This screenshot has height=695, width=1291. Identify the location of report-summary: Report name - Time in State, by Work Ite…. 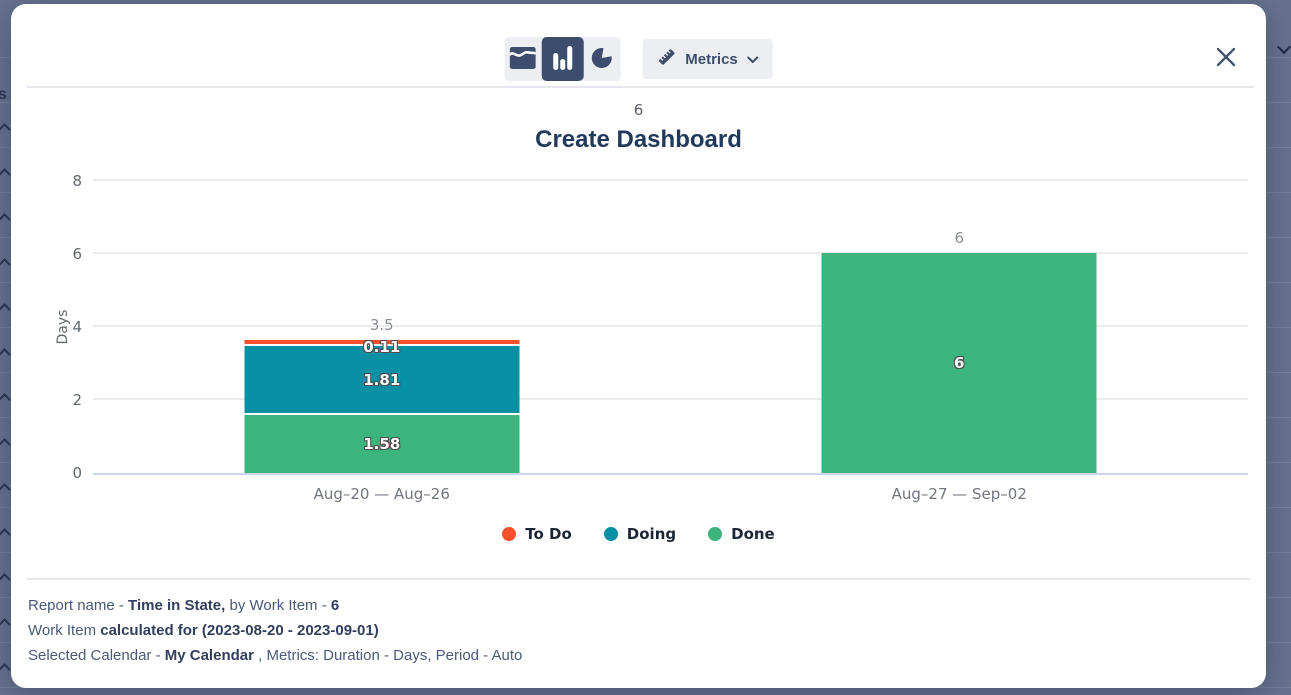
(638, 630).